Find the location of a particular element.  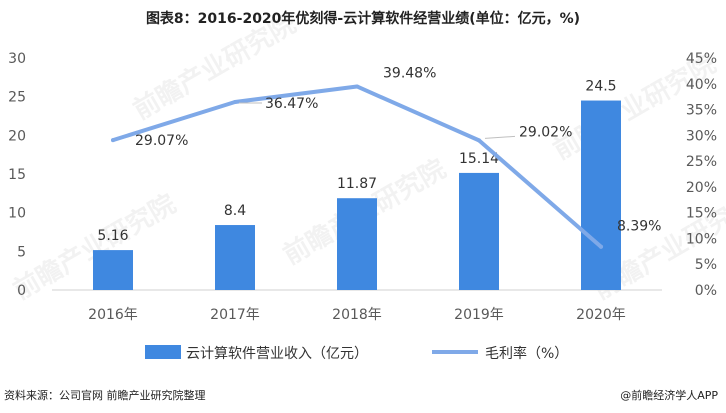

y-right-tick-label: 5% is located at coordinates (706, 265).